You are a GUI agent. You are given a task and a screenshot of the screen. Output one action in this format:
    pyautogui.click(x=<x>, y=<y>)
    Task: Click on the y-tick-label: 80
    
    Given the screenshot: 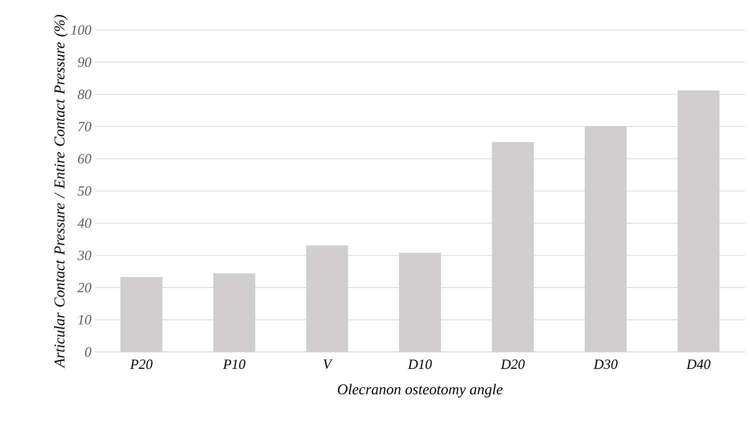 What is the action you would take?
    pyautogui.click(x=85, y=95)
    